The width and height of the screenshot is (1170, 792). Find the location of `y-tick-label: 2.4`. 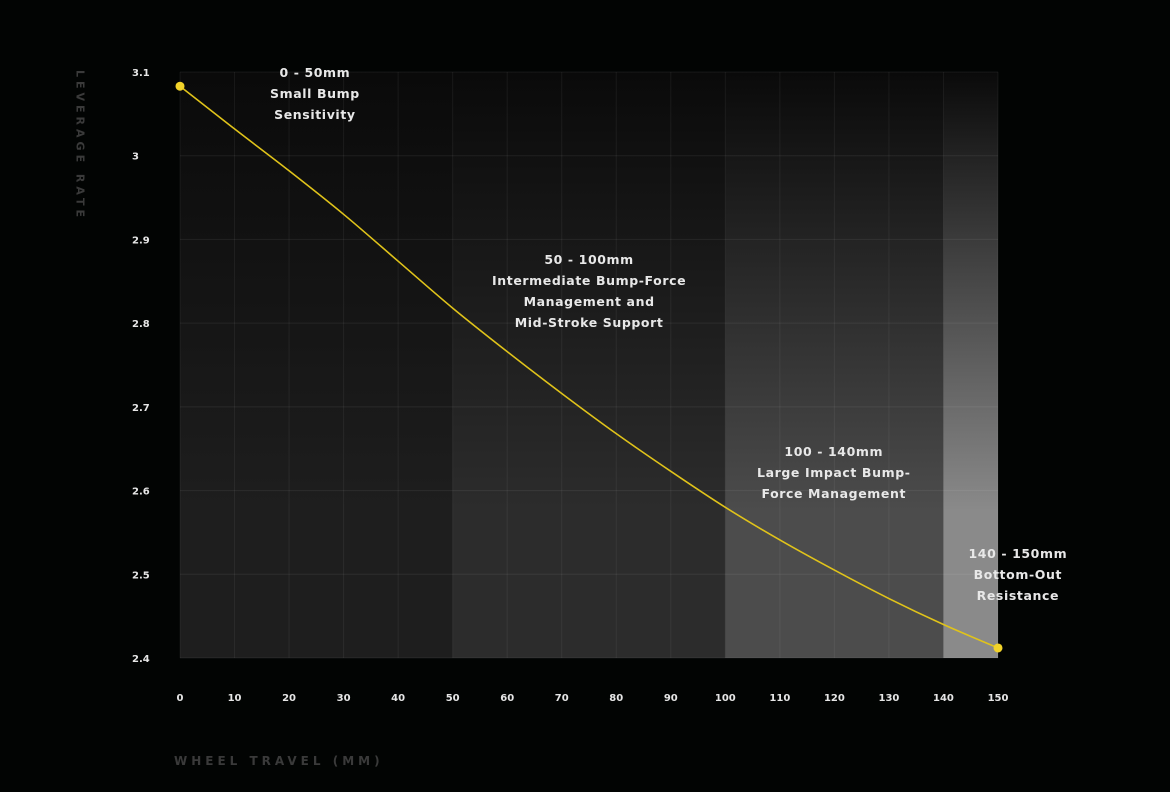

y-tick-label: 2.4 is located at coordinates (141, 659).